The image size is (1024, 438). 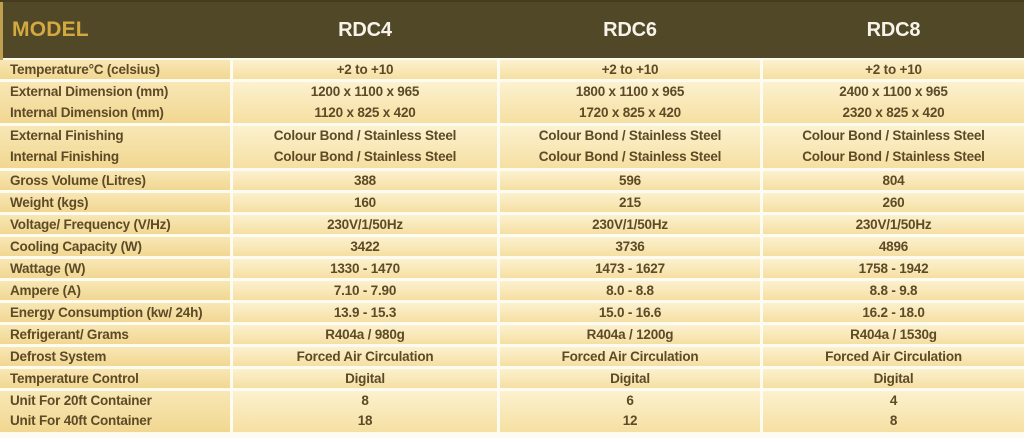 I want to click on spec-value: R404a / 1530g, so click(x=893, y=334).